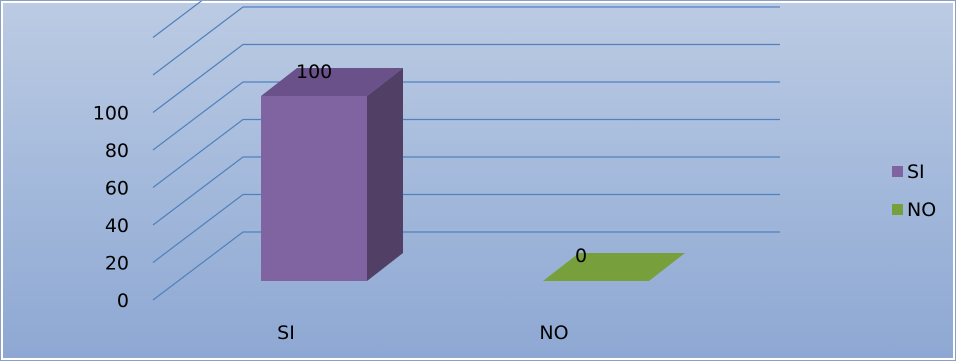  I want to click on legend-swatch-si, so click(897, 171).